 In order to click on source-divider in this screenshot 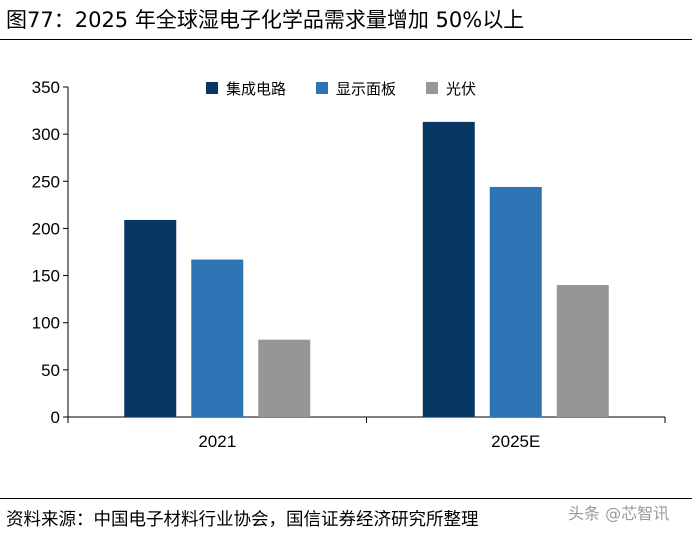, I will do `click(346, 498)`.